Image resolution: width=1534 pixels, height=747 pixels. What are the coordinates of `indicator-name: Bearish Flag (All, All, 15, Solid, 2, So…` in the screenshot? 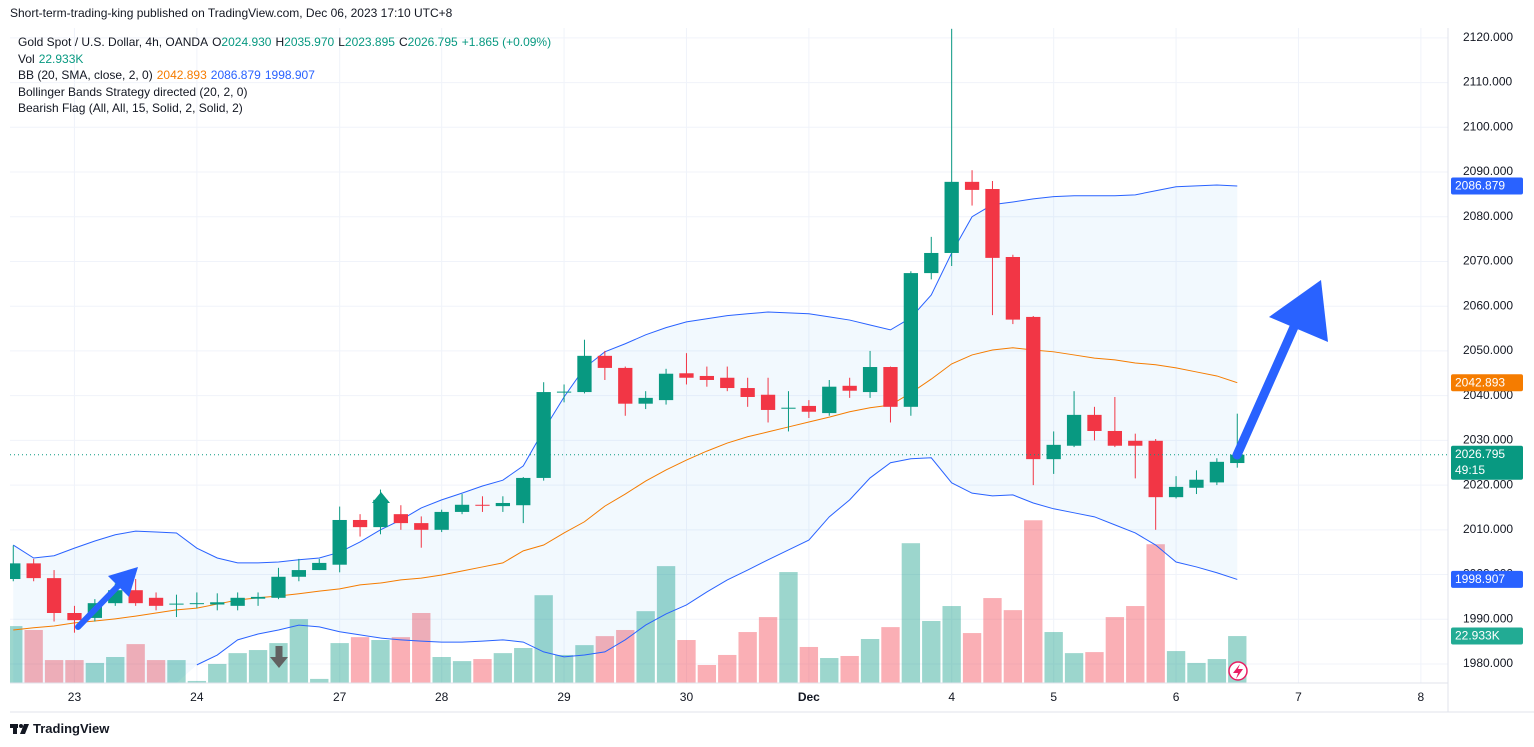 It's located at (130, 108).